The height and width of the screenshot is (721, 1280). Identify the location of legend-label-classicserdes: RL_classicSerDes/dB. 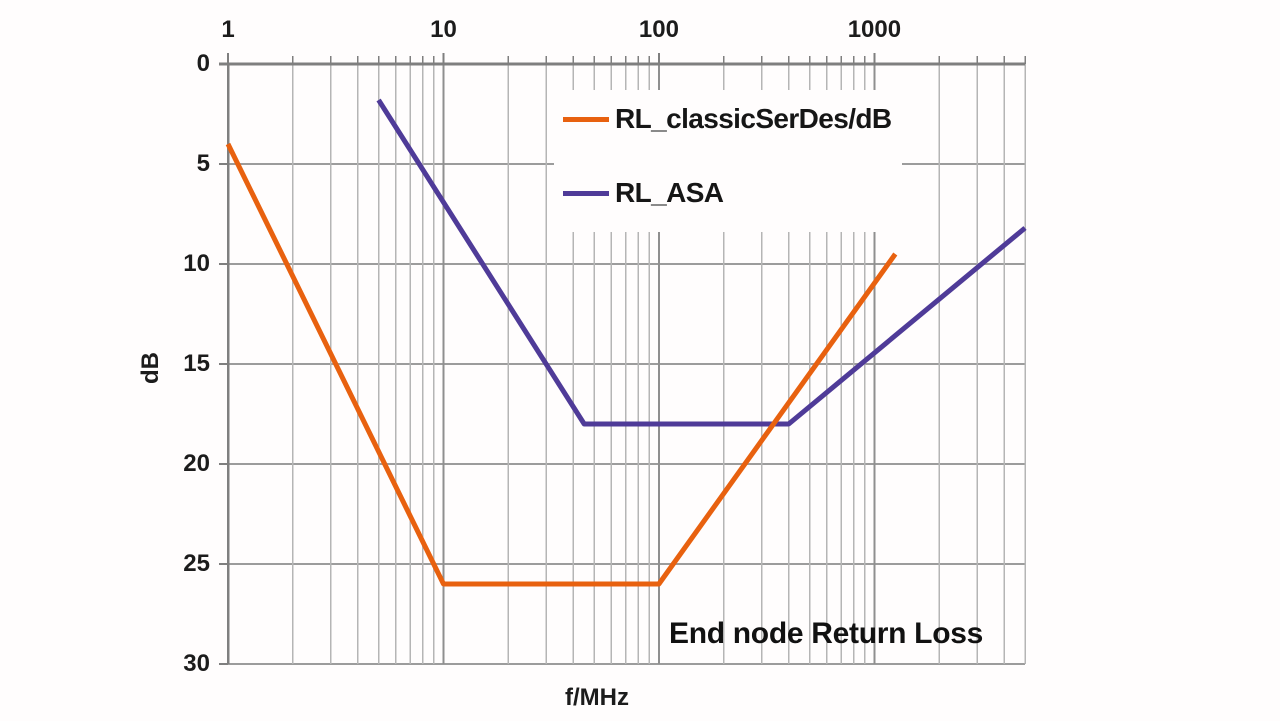
(753, 118).